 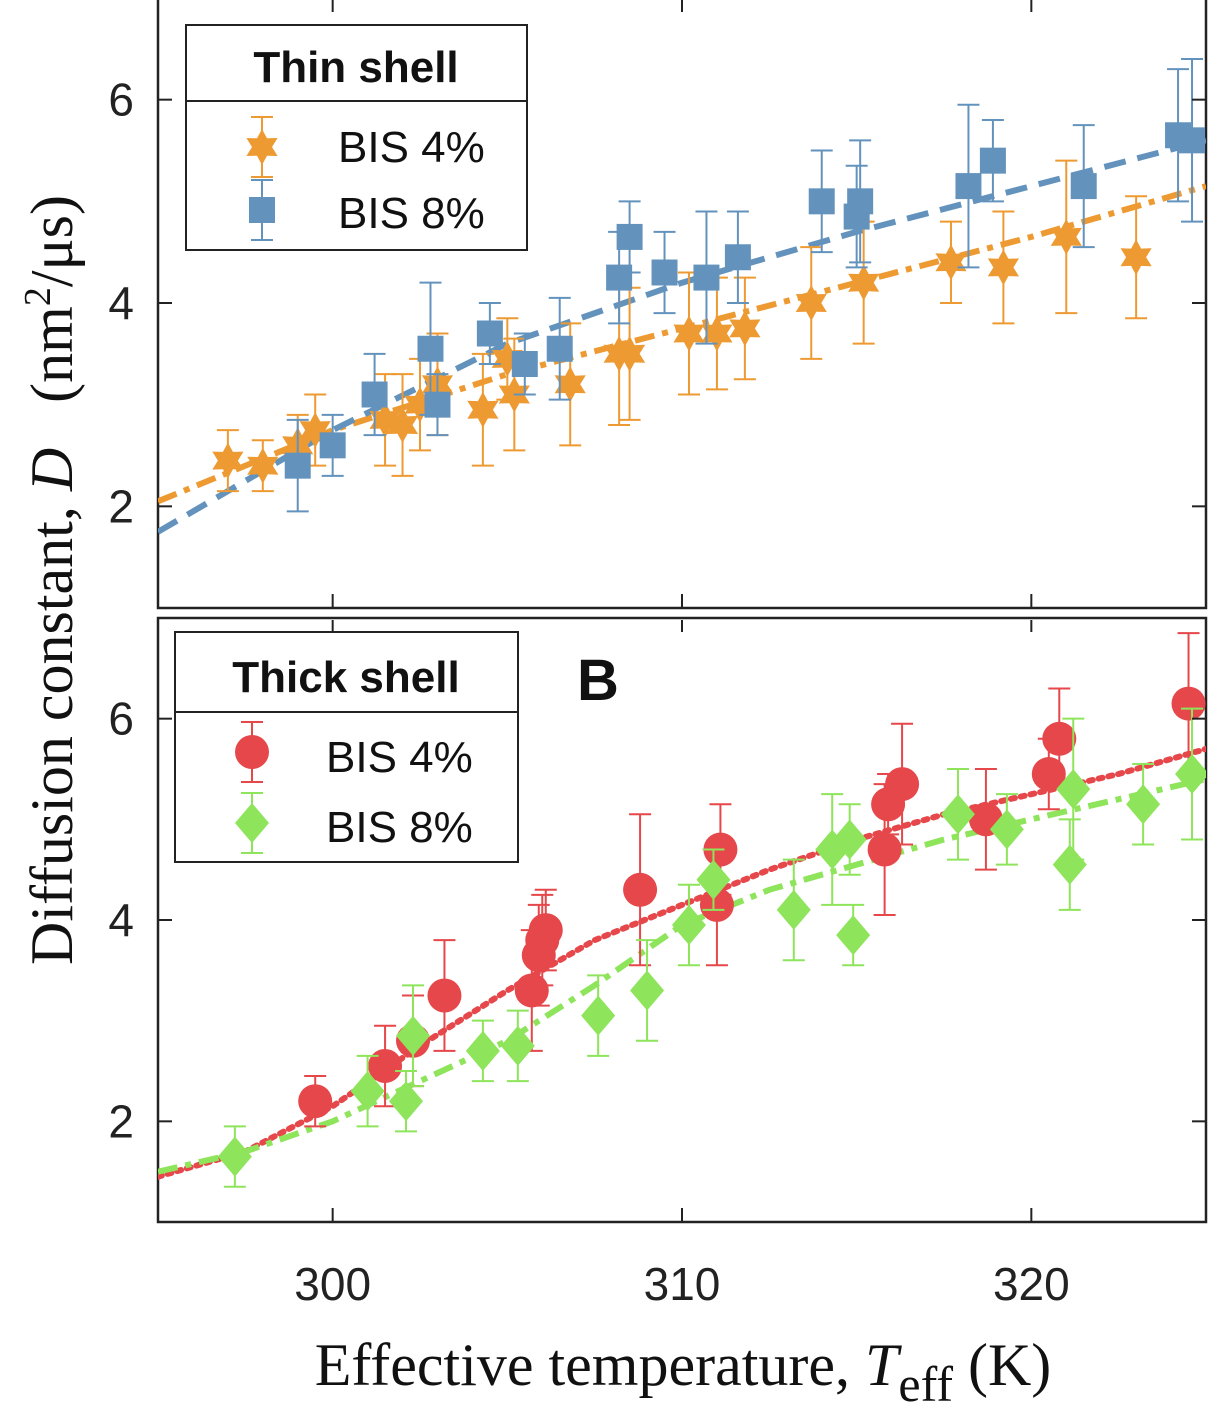 What do you see at coordinates (52, 728) in the screenshot?
I see `y-axis-title-main: Diffusion constant,` at bounding box center [52, 728].